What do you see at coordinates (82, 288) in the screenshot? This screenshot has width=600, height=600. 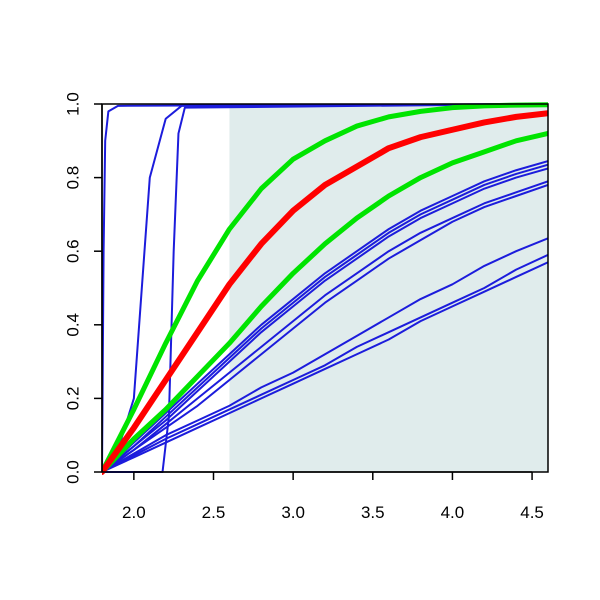 I see `y-axis-ticks: 0.0 0.2 0.4 0.6 0.8 1.0` at bounding box center [82, 288].